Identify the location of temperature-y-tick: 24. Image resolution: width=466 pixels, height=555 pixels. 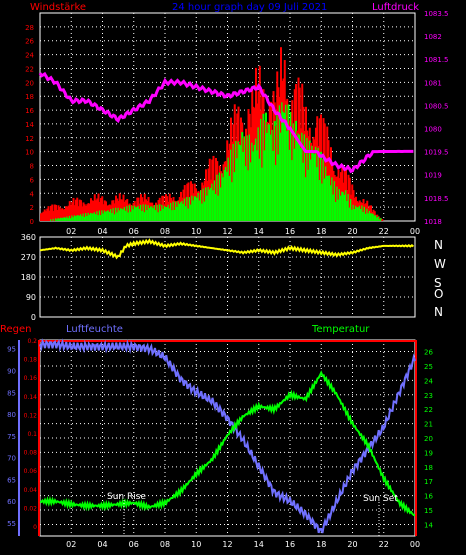
(428, 381).